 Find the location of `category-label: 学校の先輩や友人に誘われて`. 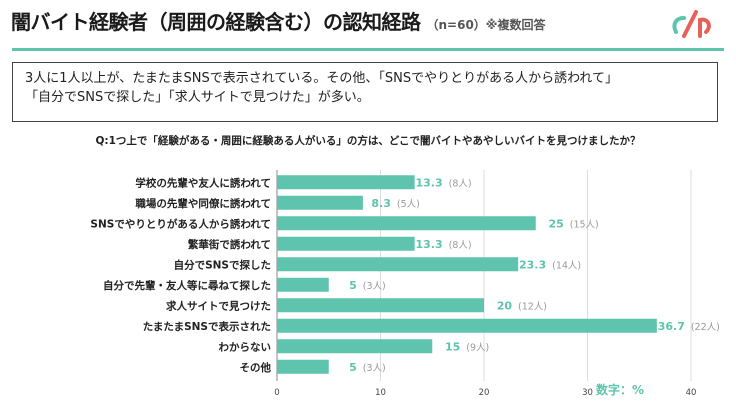

category-label: 学校の先輩や友人に誘われて is located at coordinates (203, 182).